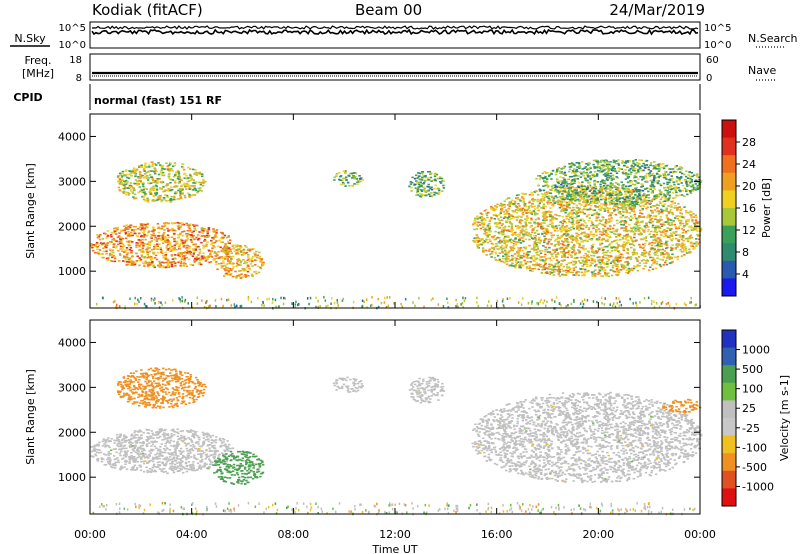 Image resolution: width=800 pixels, height=554 pixels. Describe the element at coordinates (709, 78) in the screenshot. I see `freq-right-tick-bottom: 0` at that location.